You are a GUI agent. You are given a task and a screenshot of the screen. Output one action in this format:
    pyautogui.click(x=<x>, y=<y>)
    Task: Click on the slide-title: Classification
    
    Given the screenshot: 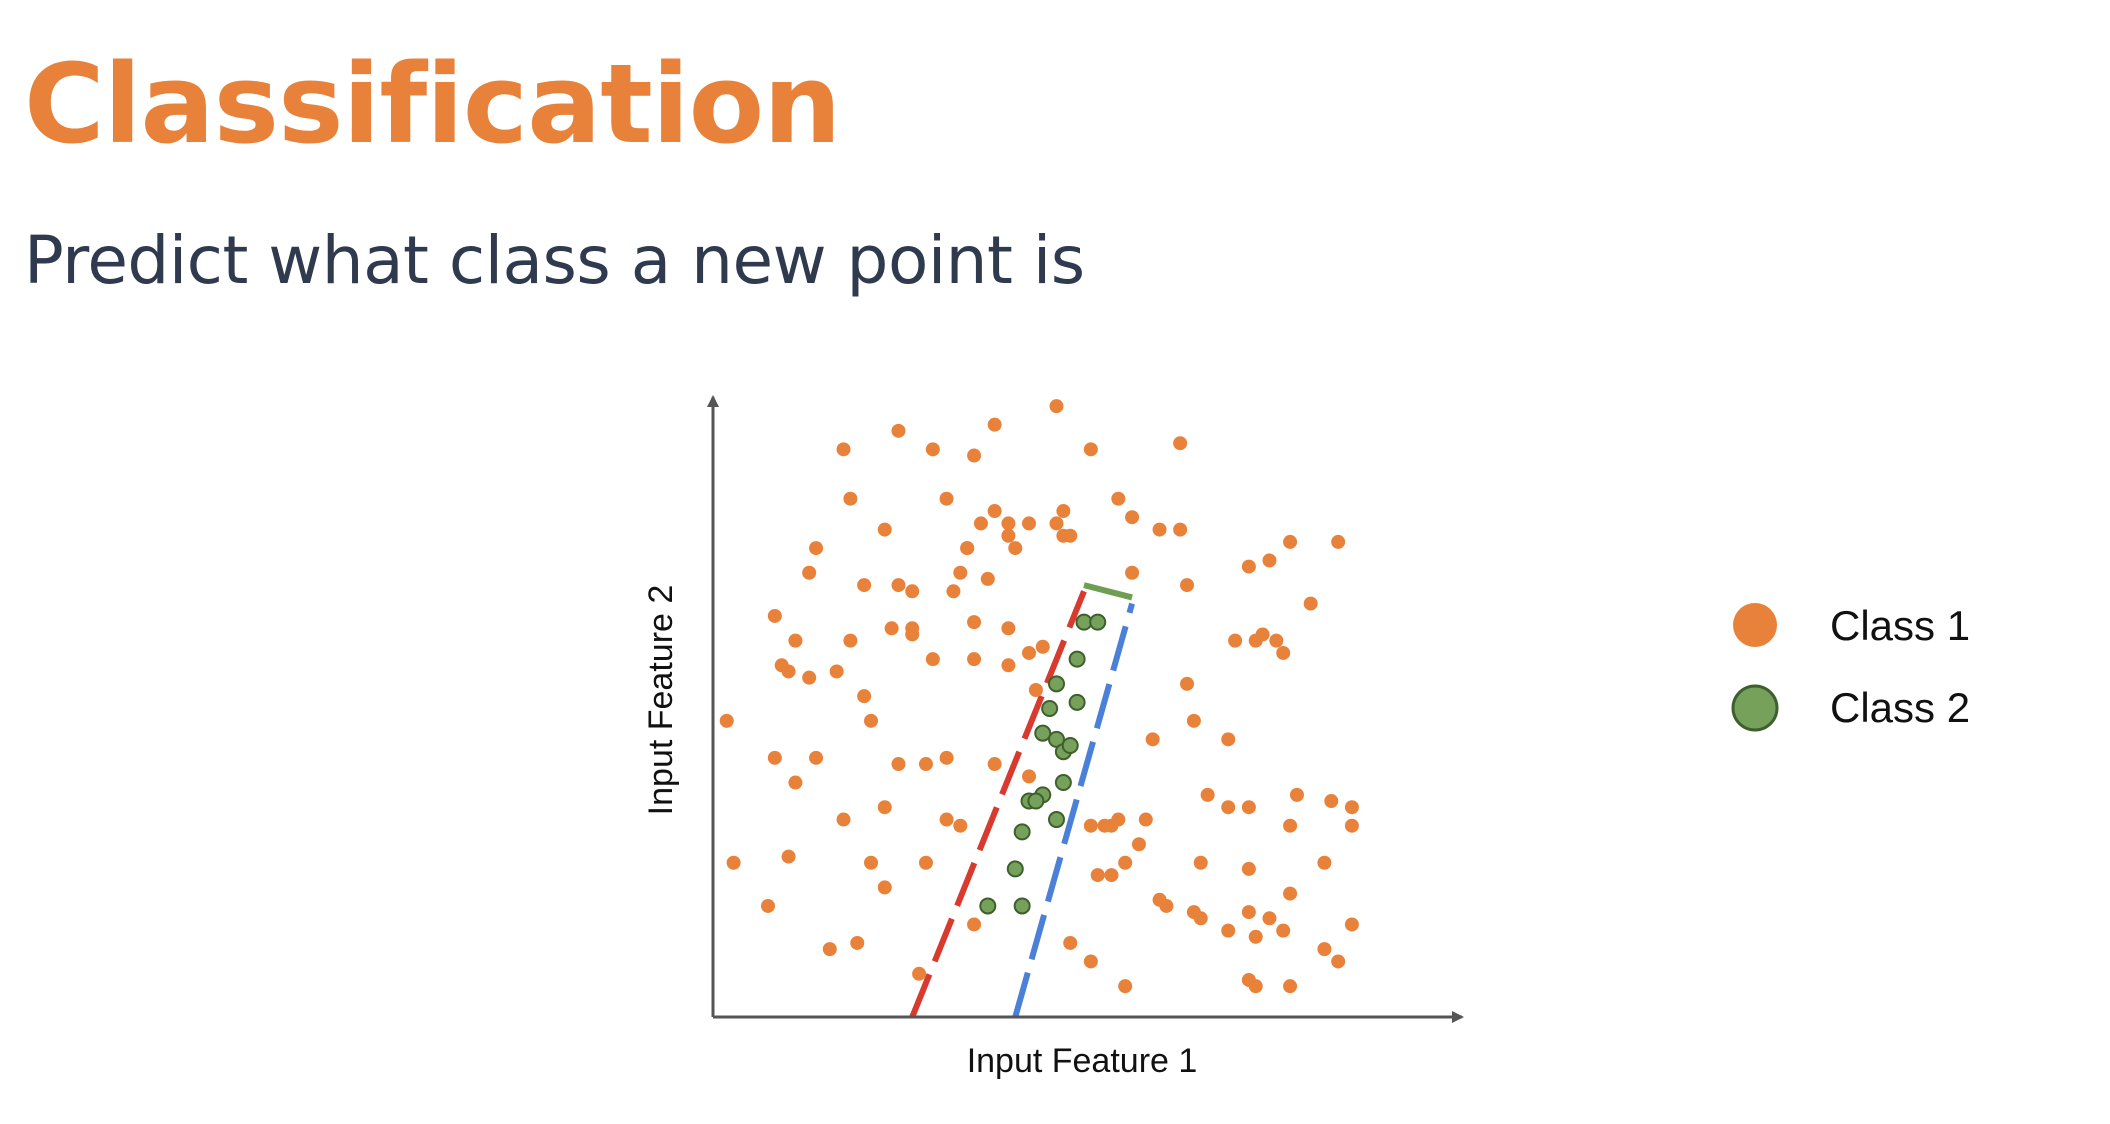 What is the action you would take?
    pyautogui.click(x=432, y=104)
    